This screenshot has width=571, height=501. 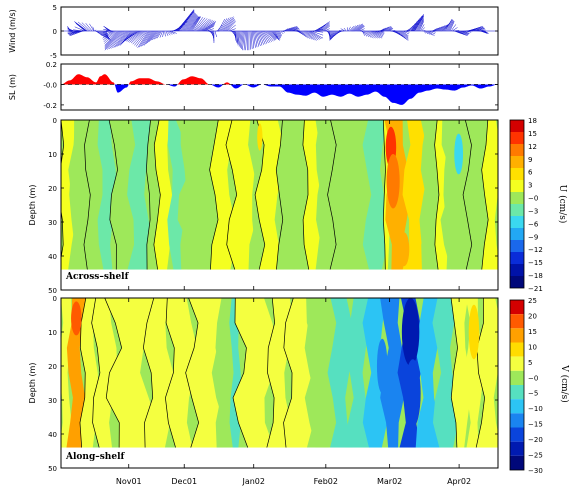 What do you see at coordinates (55, 8) in the screenshot?
I see `wind-ytick-label: 5` at bounding box center [55, 8].